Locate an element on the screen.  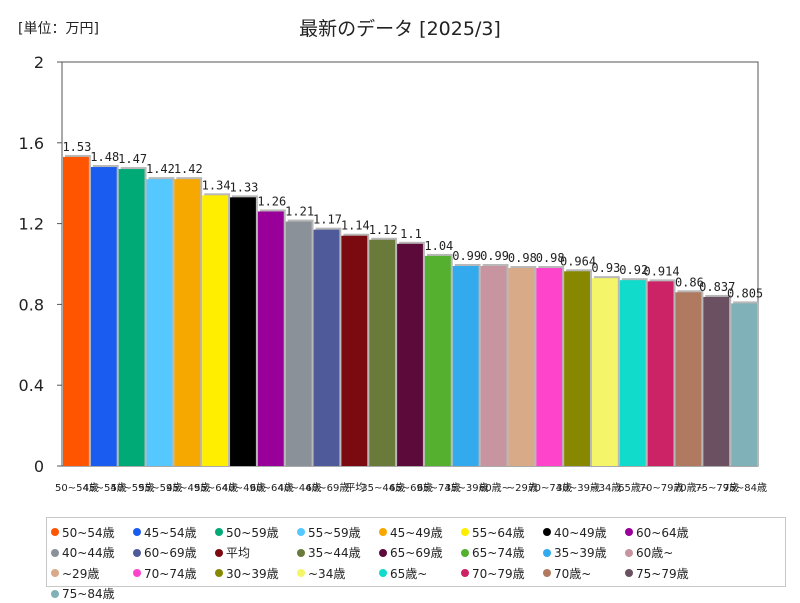
legend-item: 70~79歳 is located at coordinates (502, 573).